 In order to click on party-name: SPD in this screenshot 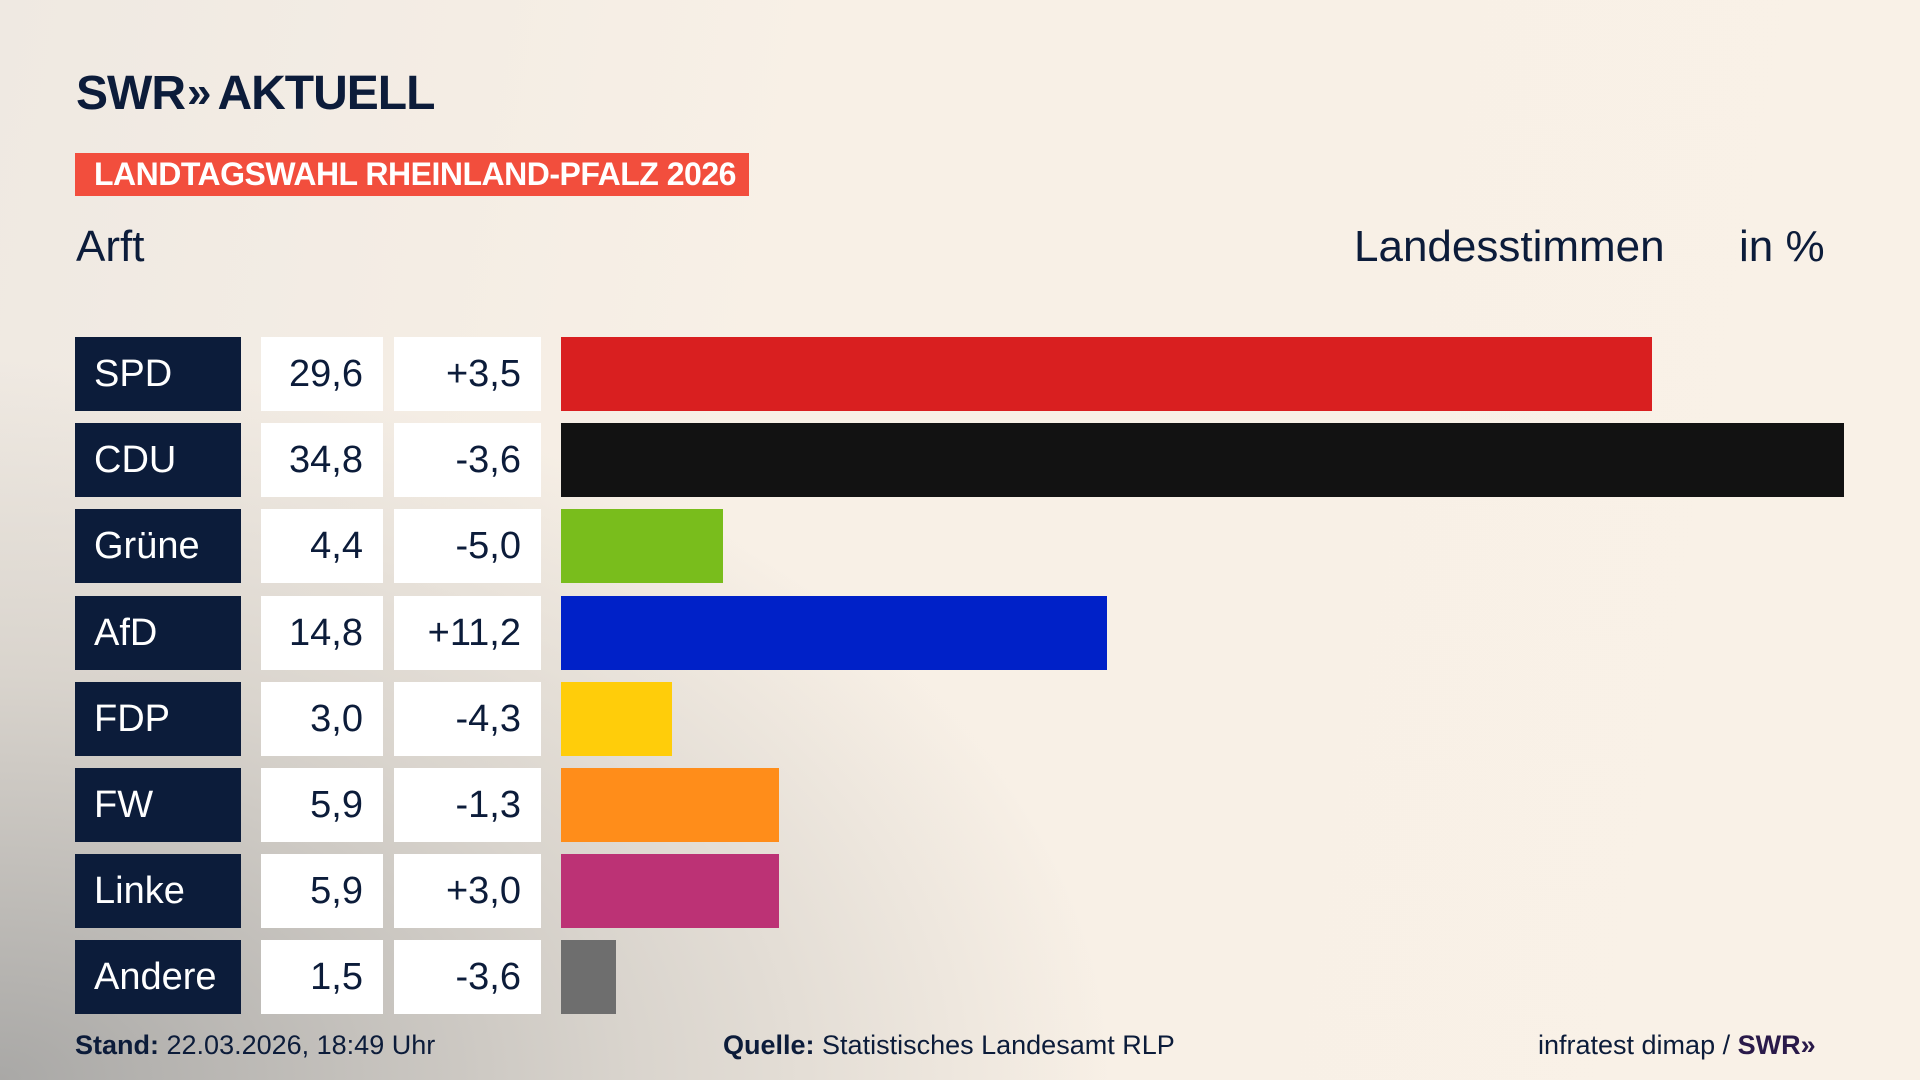, I will do `click(158, 374)`.